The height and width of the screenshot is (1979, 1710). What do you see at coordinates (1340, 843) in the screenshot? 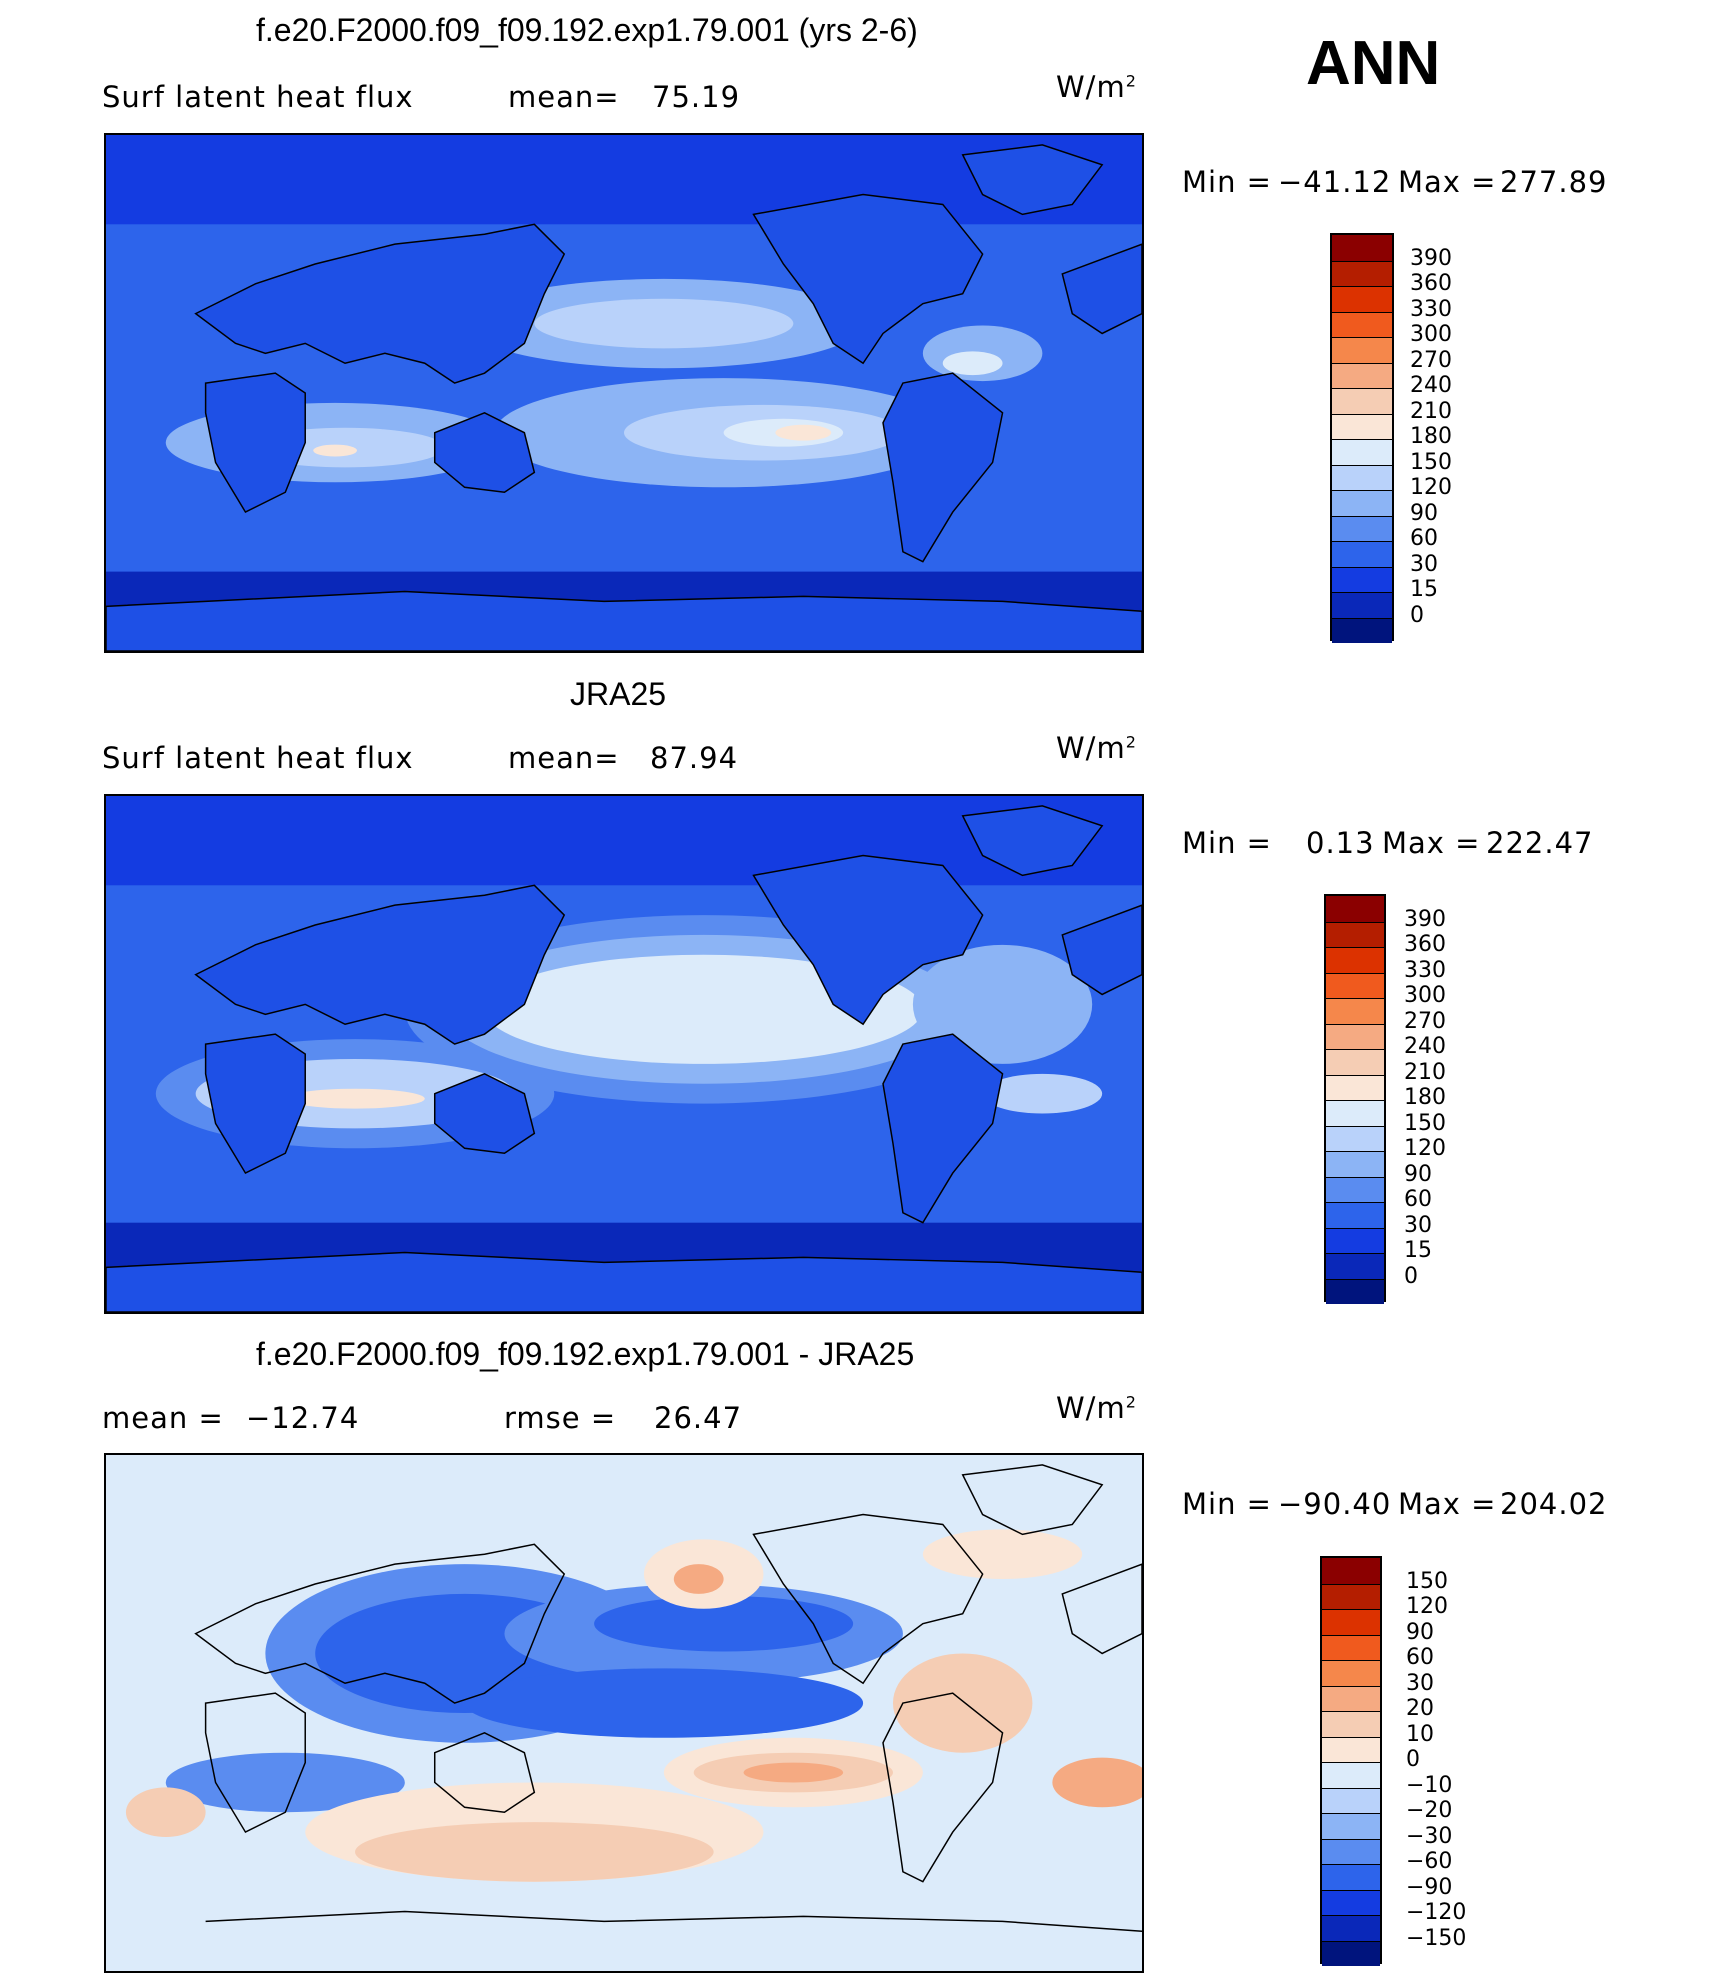
I see `panel-2-min-value: 0.13` at bounding box center [1340, 843].